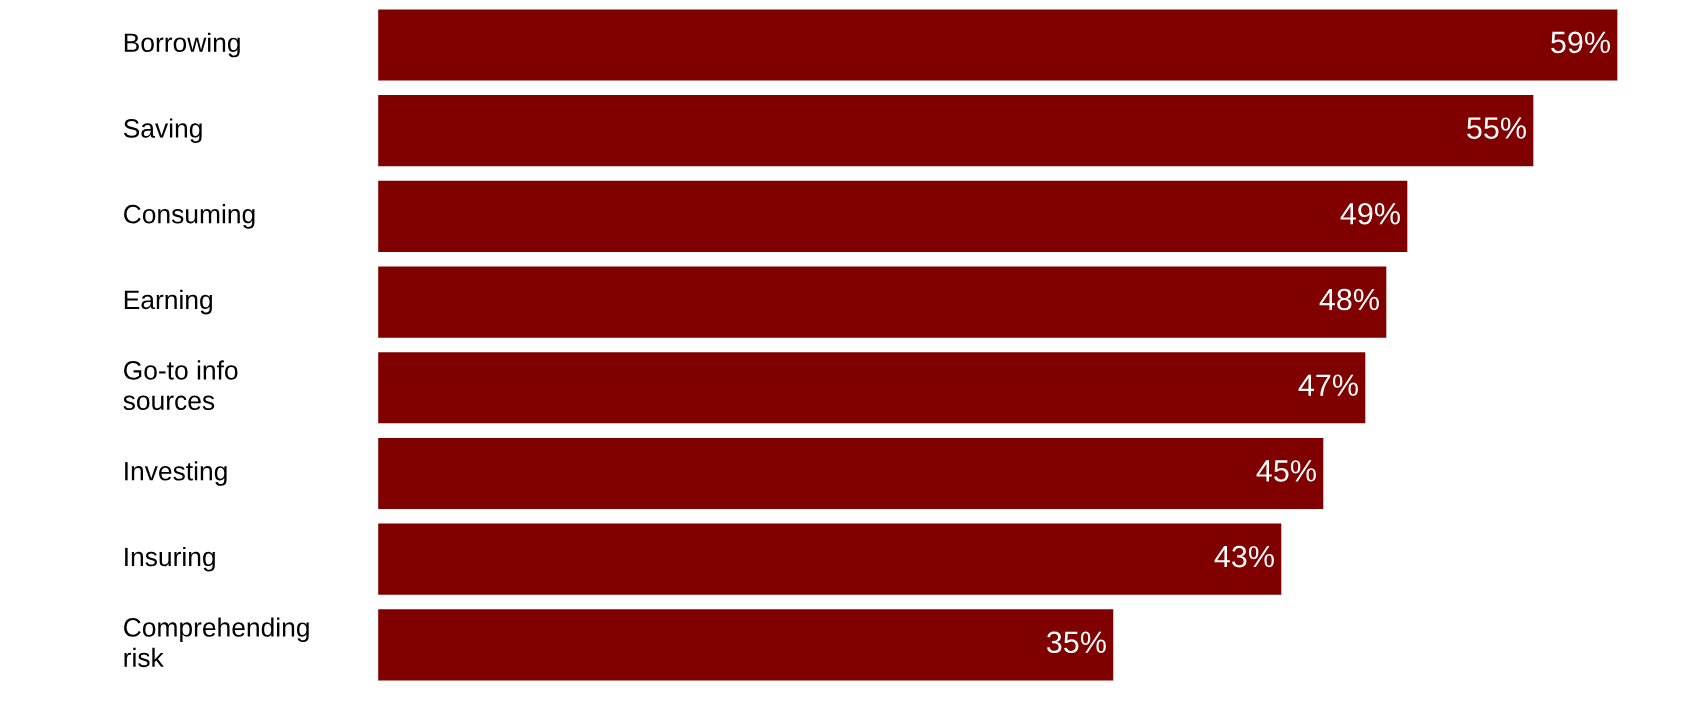 The image size is (1688, 709). I want to click on y-tick-label: Comprehending risk, so click(216, 642).